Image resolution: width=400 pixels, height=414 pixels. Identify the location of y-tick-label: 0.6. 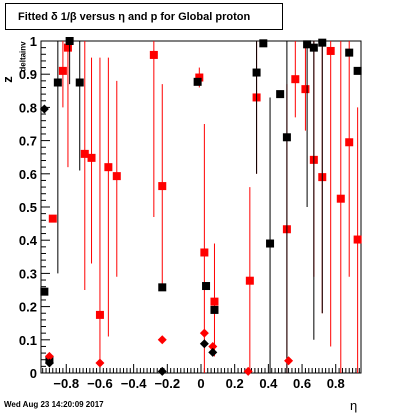
(28, 174).